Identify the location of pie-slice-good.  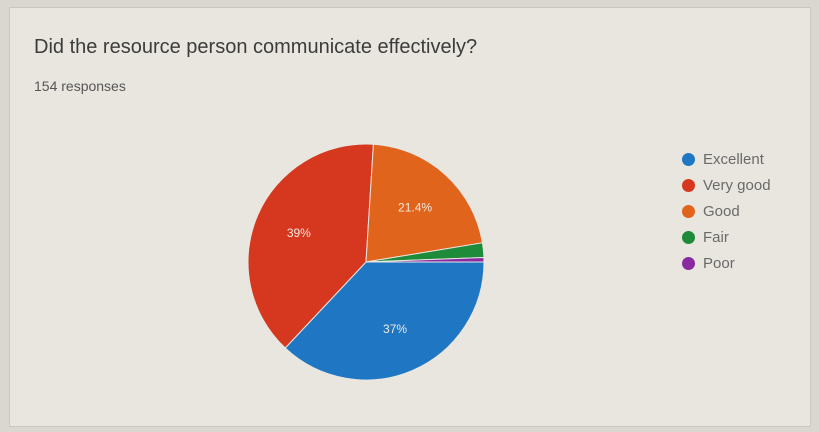
(424, 203).